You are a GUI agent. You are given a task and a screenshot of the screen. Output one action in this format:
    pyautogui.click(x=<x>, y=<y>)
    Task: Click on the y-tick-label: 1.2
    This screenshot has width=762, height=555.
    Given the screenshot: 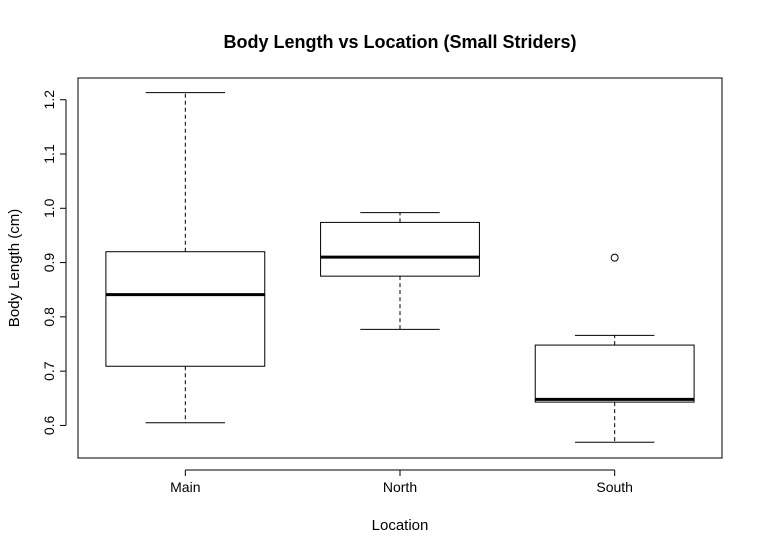 What is the action you would take?
    pyautogui.click(x=49, y=100)
    